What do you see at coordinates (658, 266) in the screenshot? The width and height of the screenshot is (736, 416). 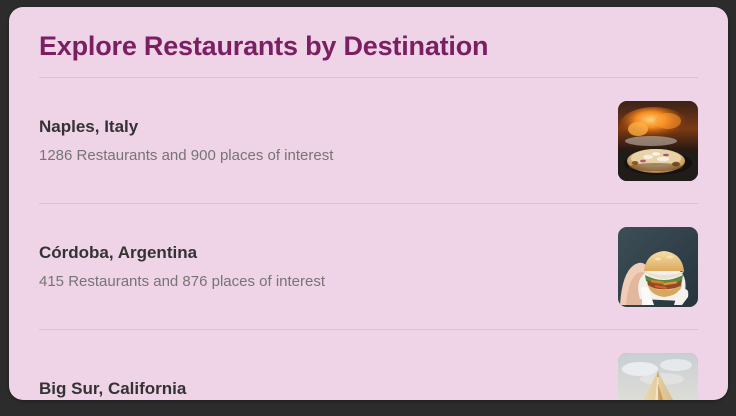 I see `burger-in-hand-photo` at bounding box center [658, 266].